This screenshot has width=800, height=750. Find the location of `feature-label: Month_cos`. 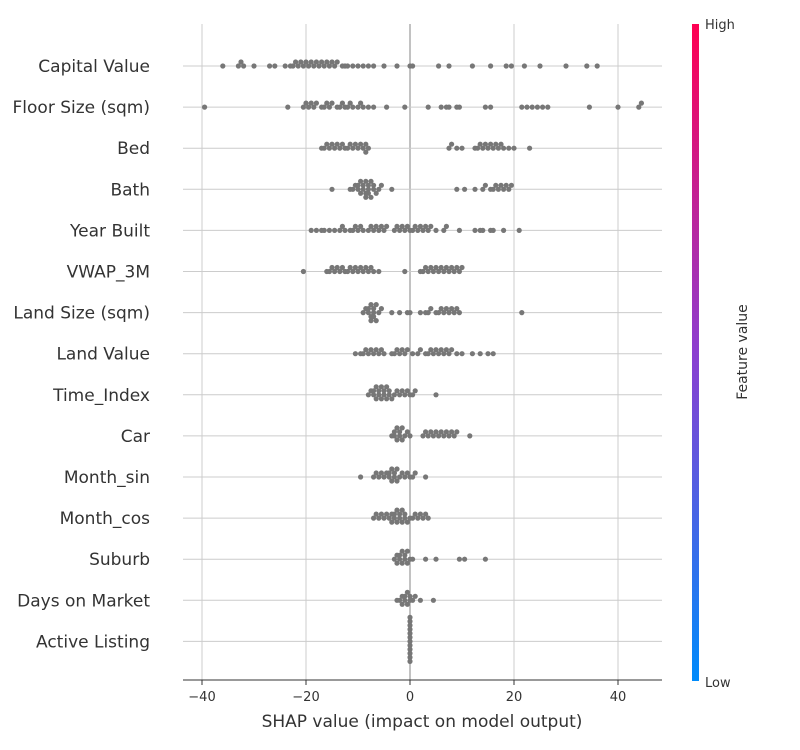

feature-label: Month_cos is located at coordinates (105, 519).